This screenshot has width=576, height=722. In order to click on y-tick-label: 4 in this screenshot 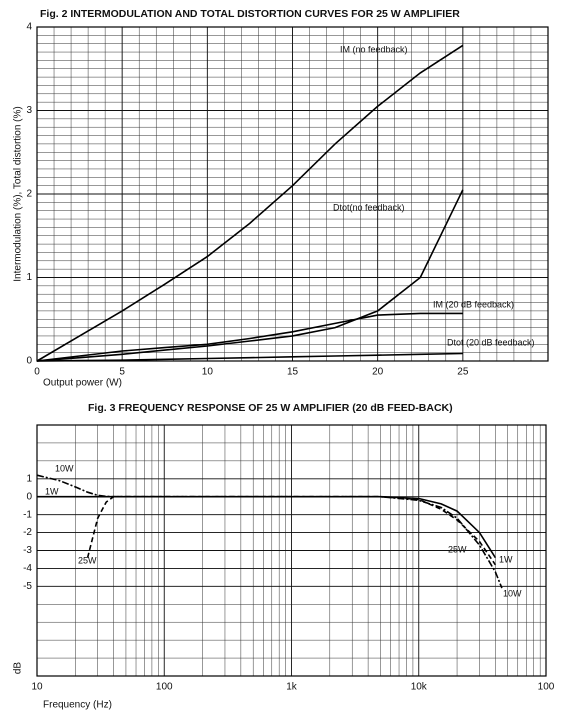, I will do `click(29, 27)`.